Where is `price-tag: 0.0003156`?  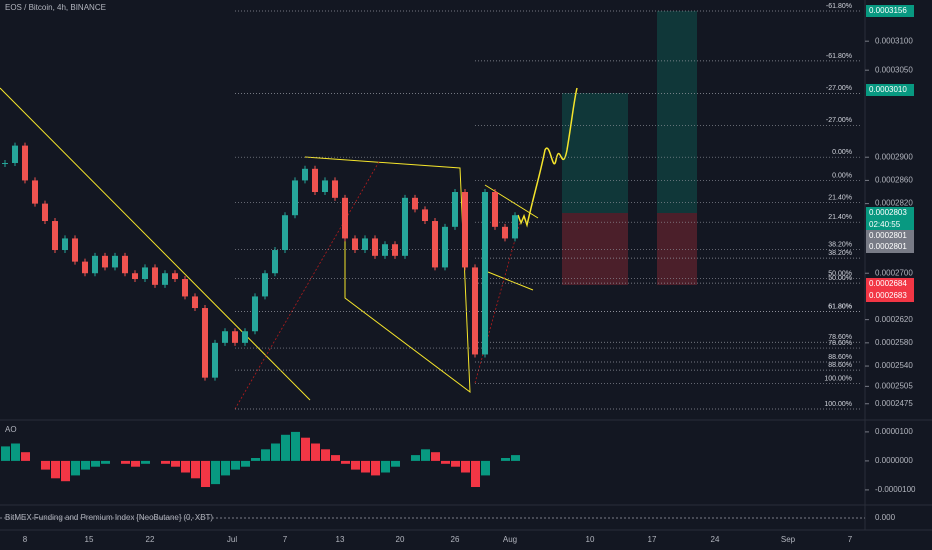
price-tag: 0.0003156 is located at coordinates (890, 11).